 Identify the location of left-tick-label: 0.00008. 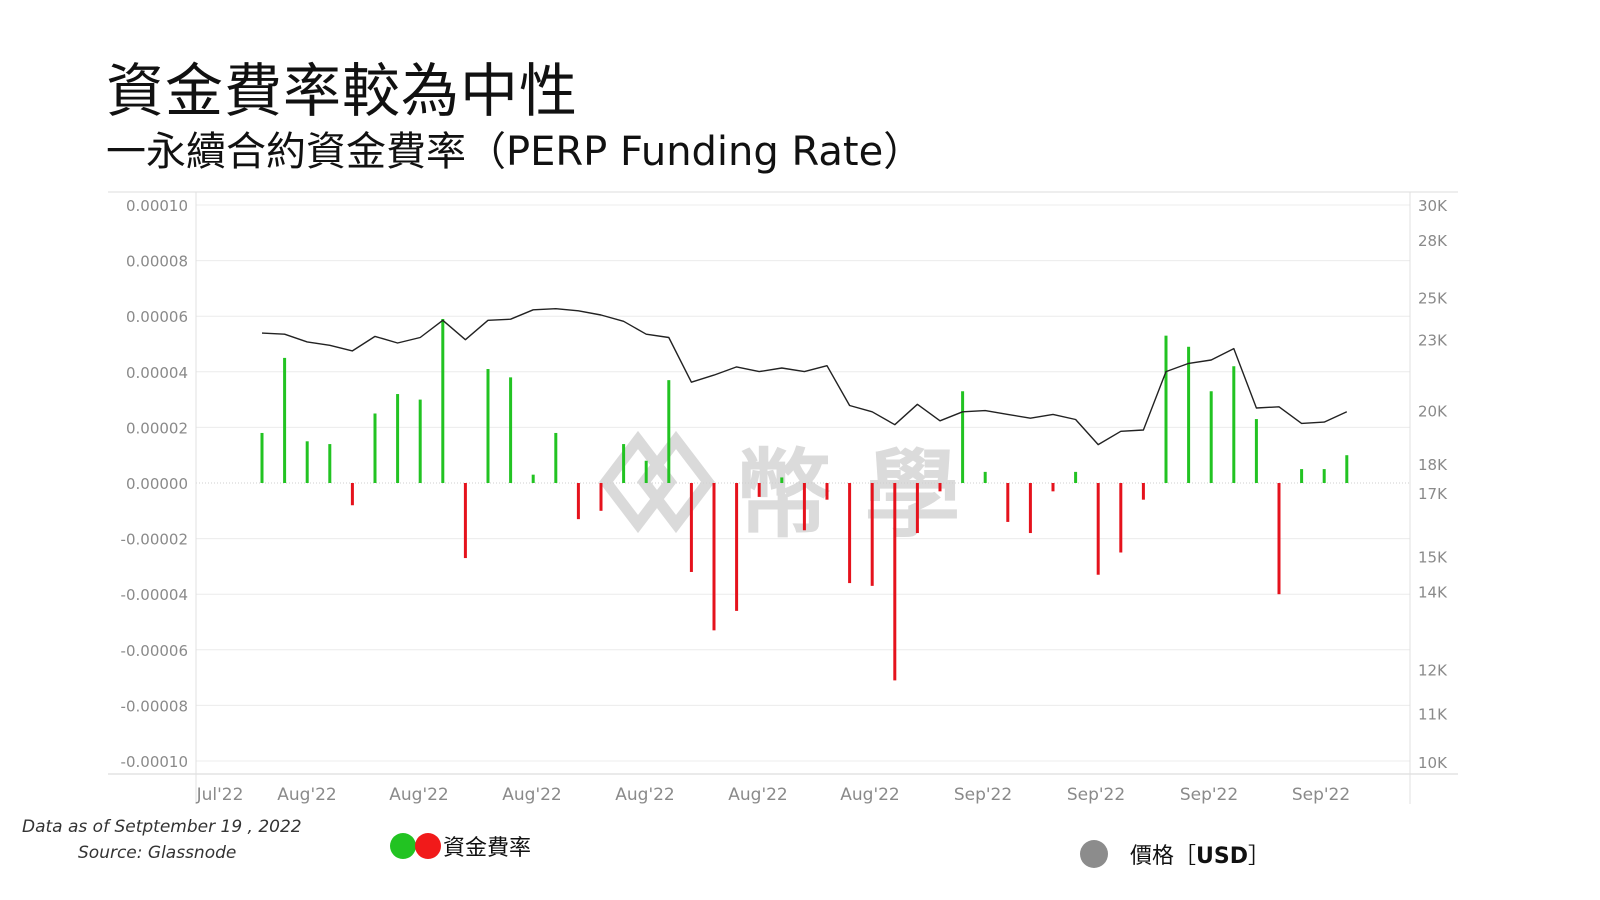
(157, 262).